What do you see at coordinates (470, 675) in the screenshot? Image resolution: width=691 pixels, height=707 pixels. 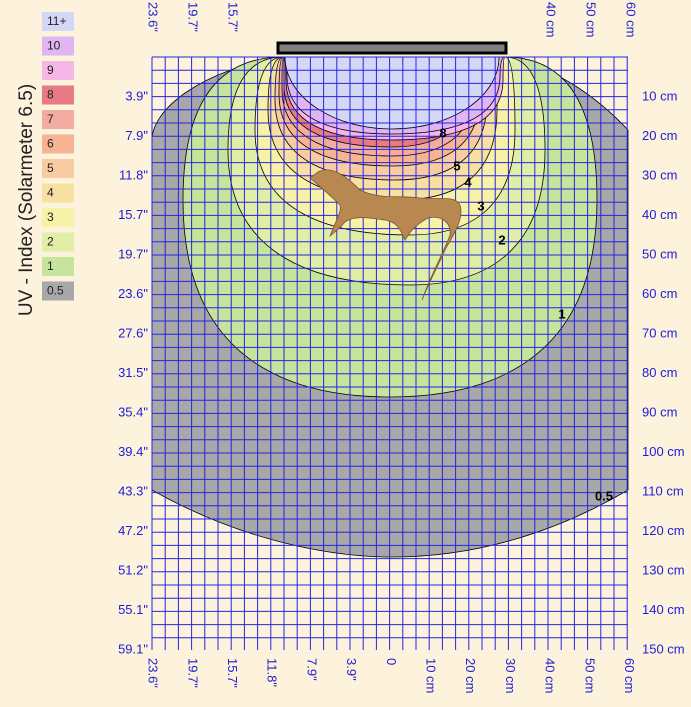 I see `bottom-label: 20 cm` at bounding box center [470, 675].